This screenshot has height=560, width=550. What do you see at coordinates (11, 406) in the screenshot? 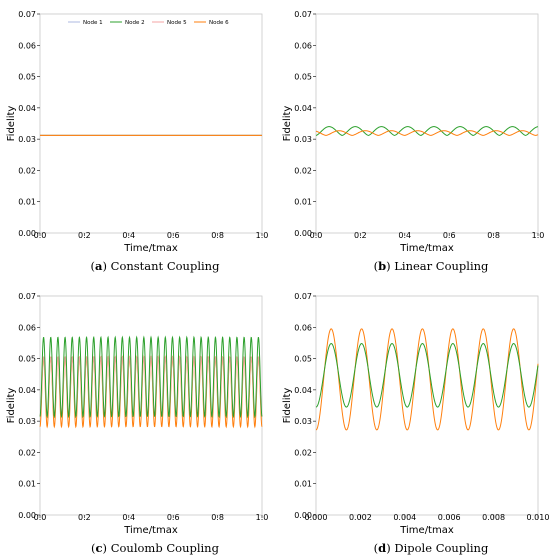
I see `panel-c-ylabel: Fidelity` at bounding box center [11, 406].